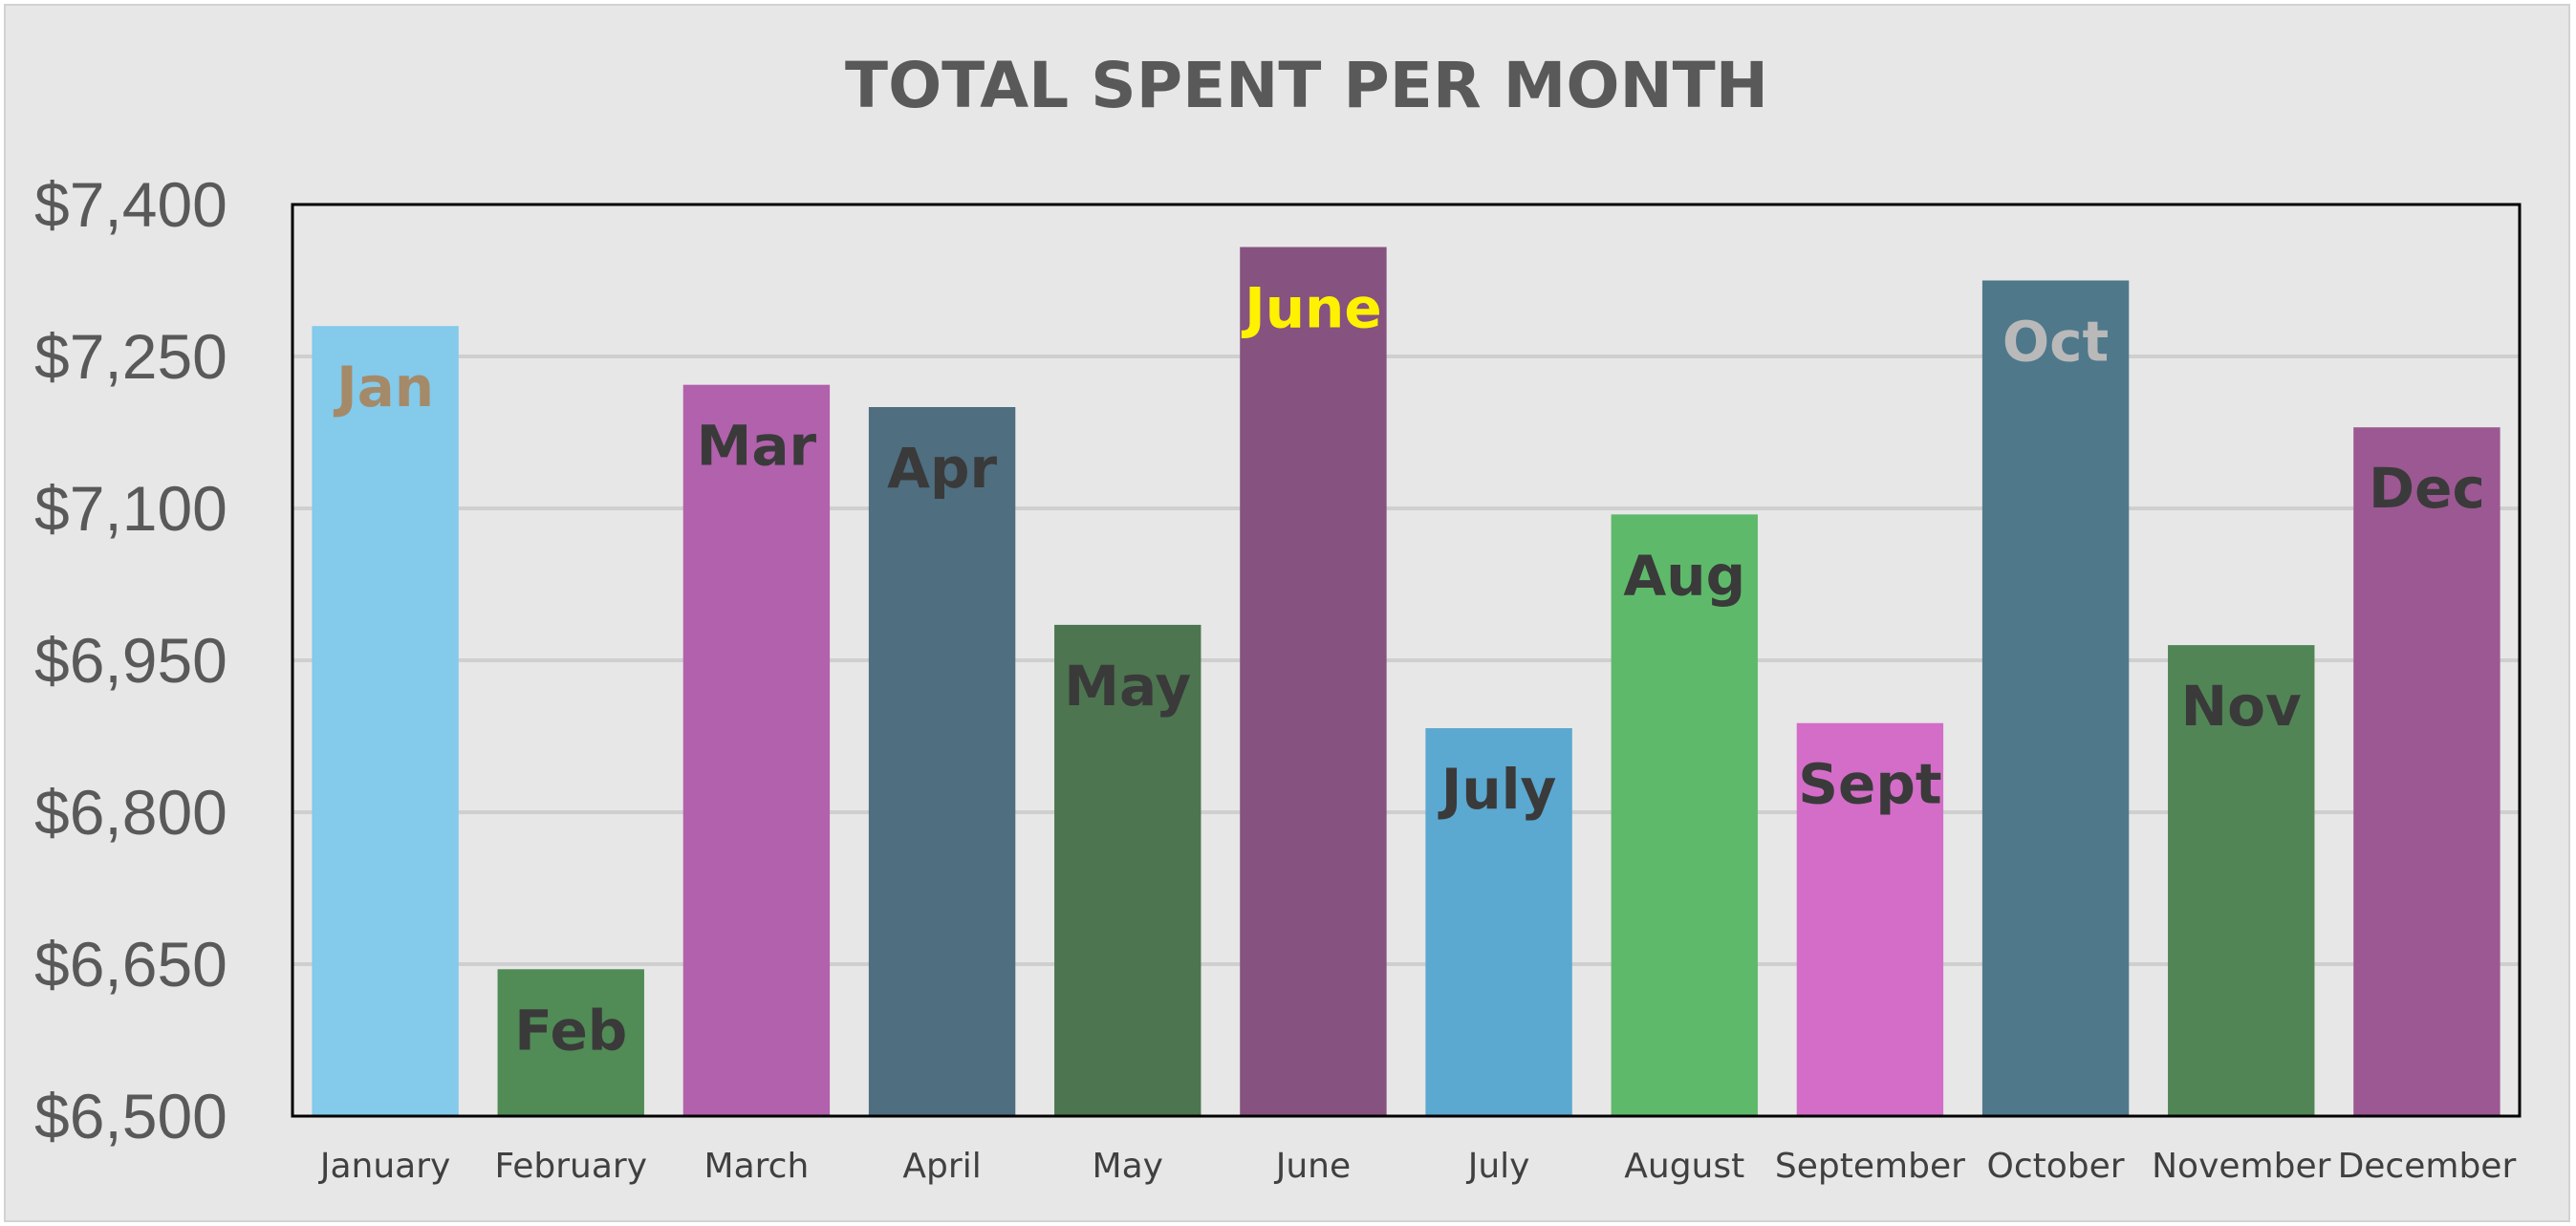 The image size is (2576, 1226). What do you see at coordinates (2427, 1167) in the screenshot?
I see `x-tick-label: December` at bounding box center [2427, 1167].